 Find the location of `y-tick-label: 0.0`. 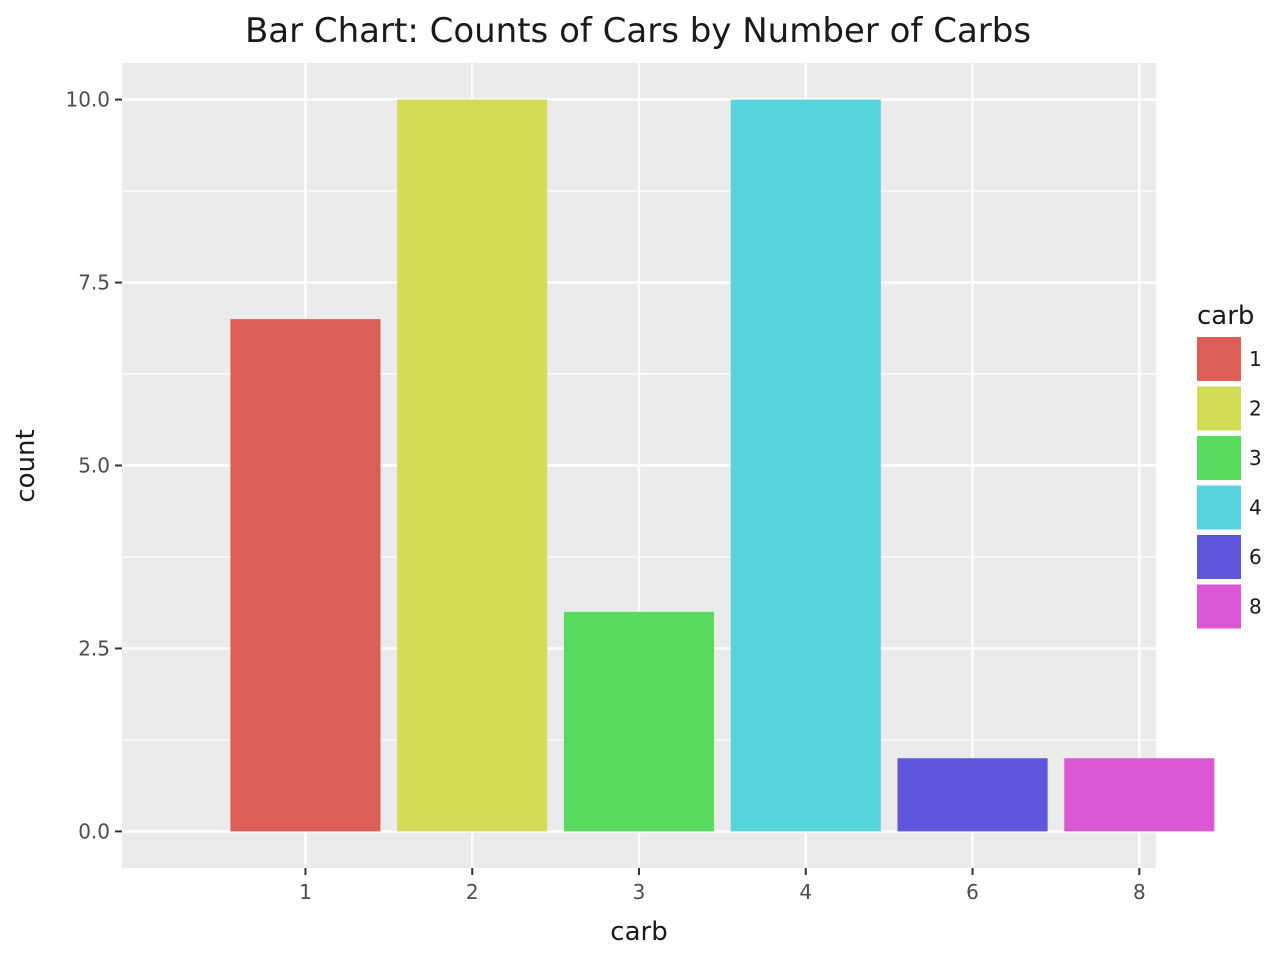

y-tick-label: 0.0 is located at coordinates (94, 831).